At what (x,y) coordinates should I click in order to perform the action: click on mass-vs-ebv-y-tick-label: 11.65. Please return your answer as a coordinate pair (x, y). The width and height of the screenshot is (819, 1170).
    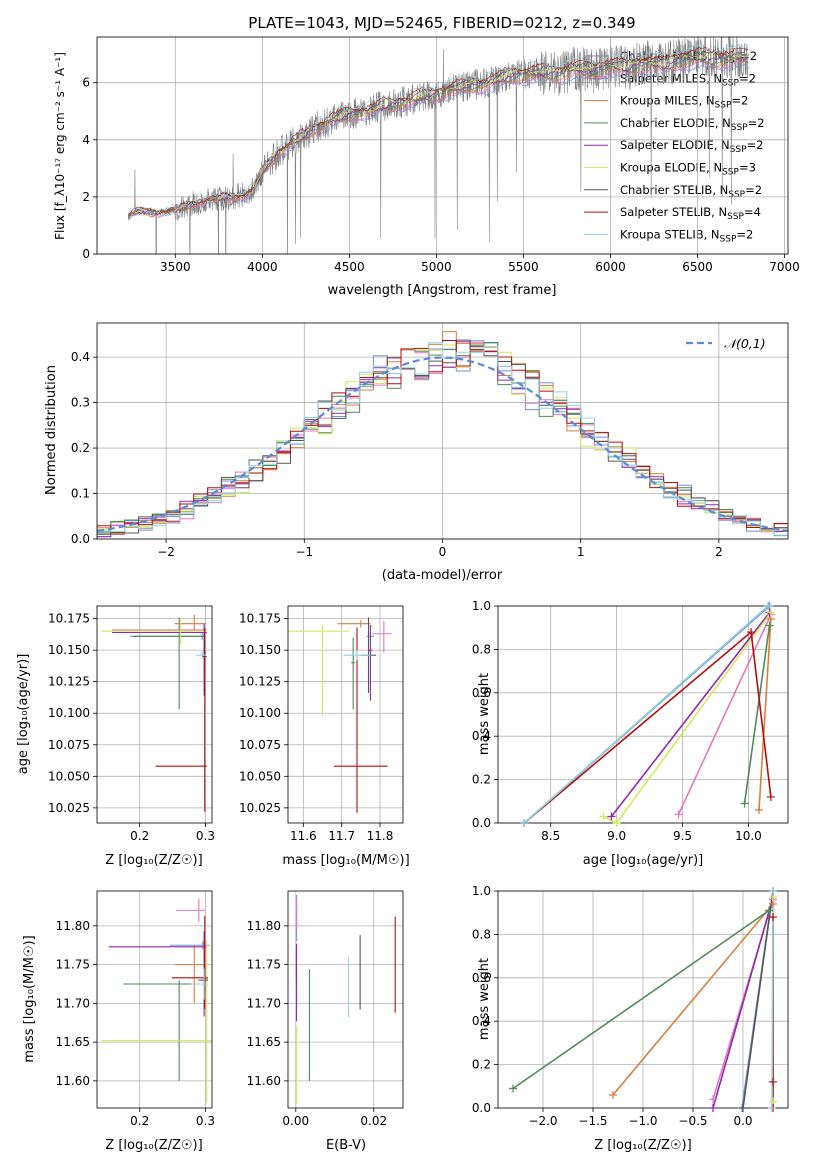
    Looking at the image, I should click on (264, 1042).